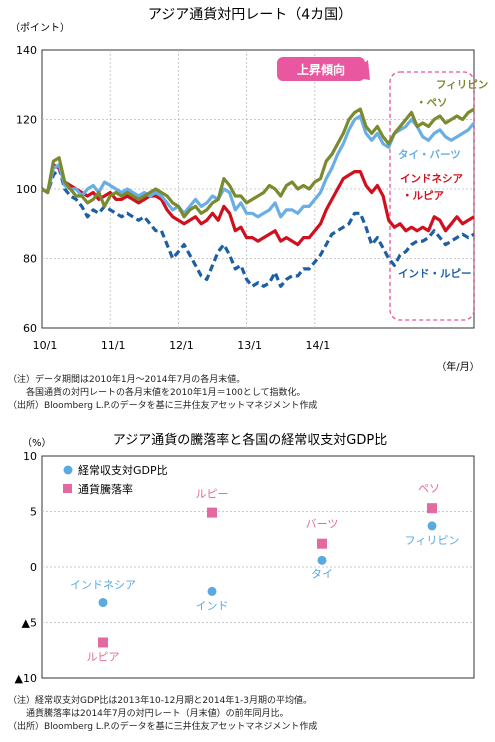 This screenshot has height=742, width=495. Describe the element at coordinates (113, 345) in the screenshot. I see `line-xtick-label: 11/1` at that location.